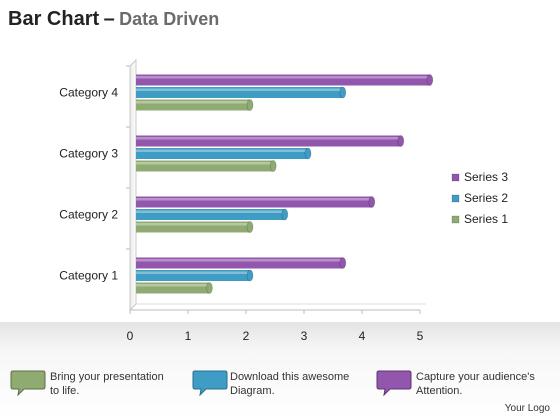 The height and width of the screenshot is (420, 560). What do you see at coordinates (486, 198) in the screenshot?
I see `legend-label: Series 2` at bounding box center [486, 198].